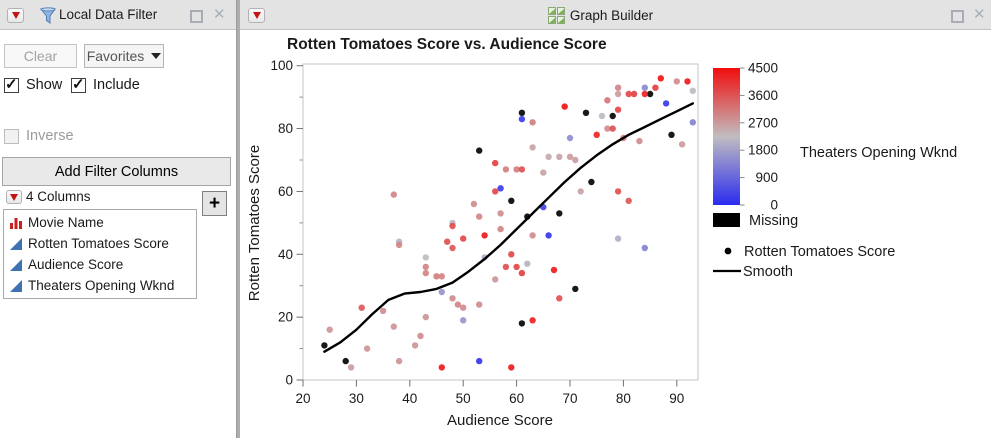  I want to click on filter-menu-button, so click(15, 15).